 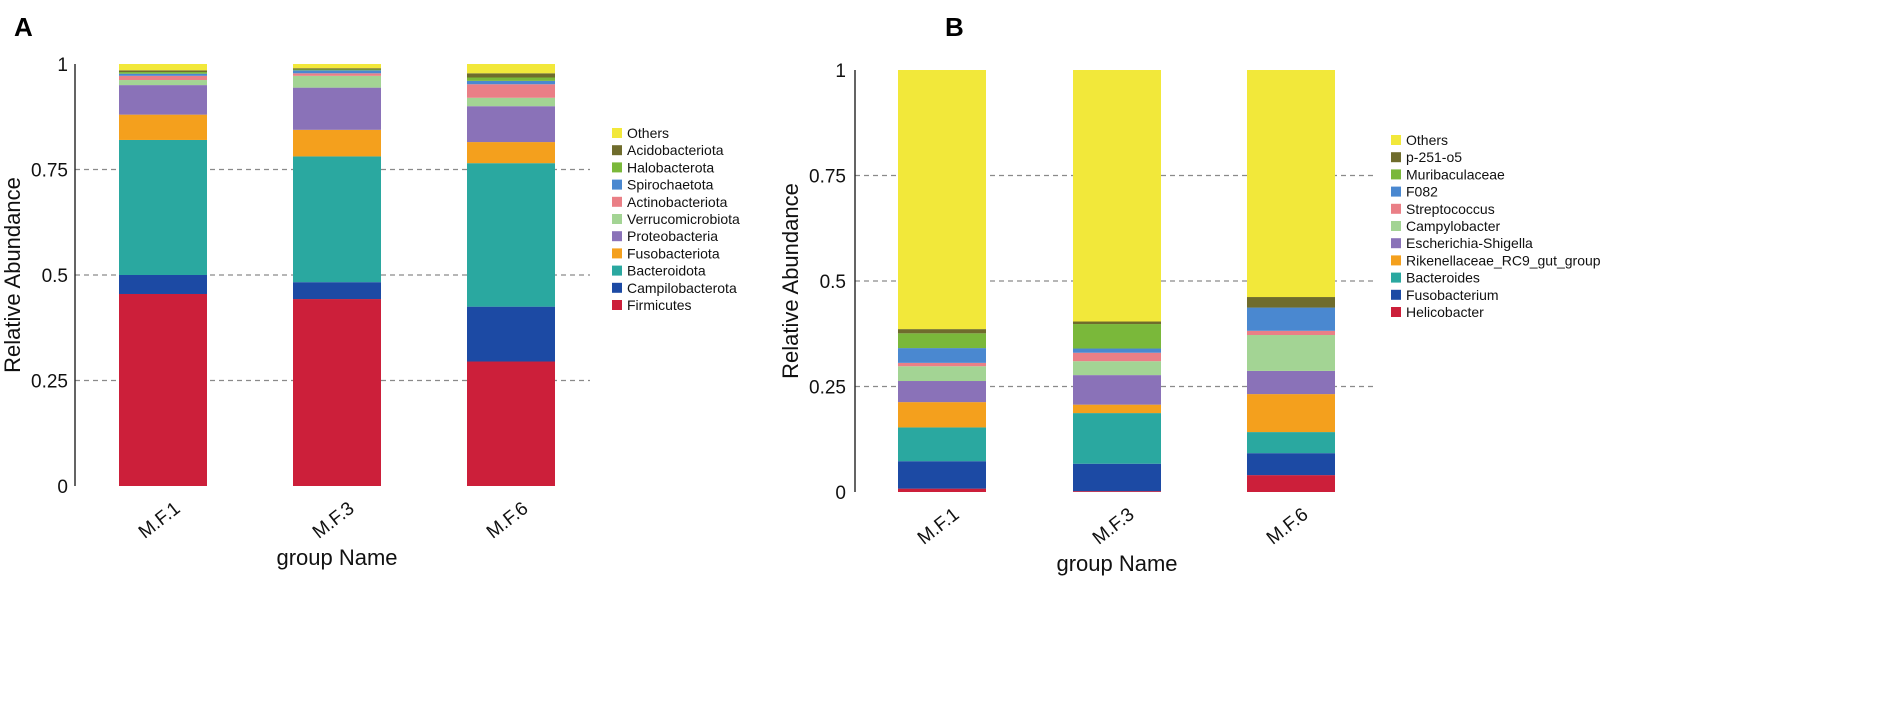 What do you see at coordinates (1450, 209) in the screenshot?
I see `legend-label: Streptococcus` at bounding box center [1450, 209].